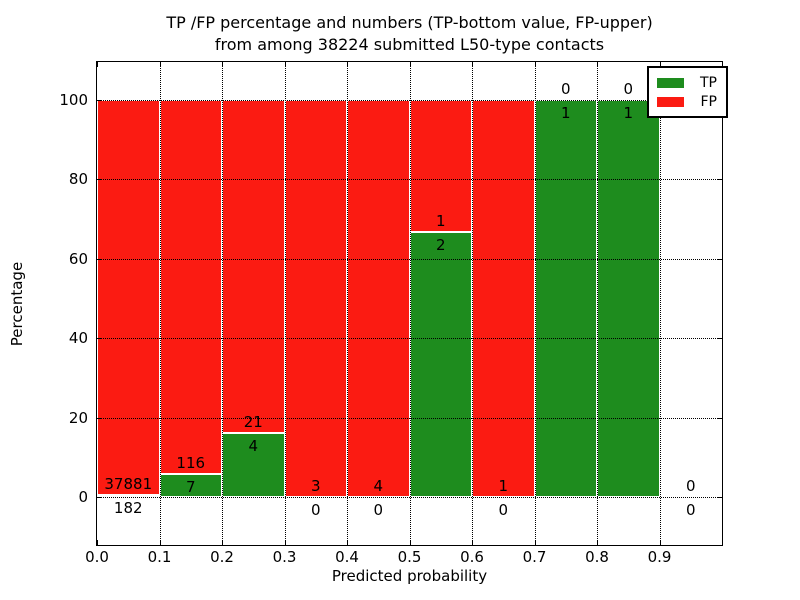 Image resolution: width=800 pixels, height=600 pixels. Describe the element at coordinates (378, 485) in the screenshot. I see `annotation-fp-4: 4` at that location.